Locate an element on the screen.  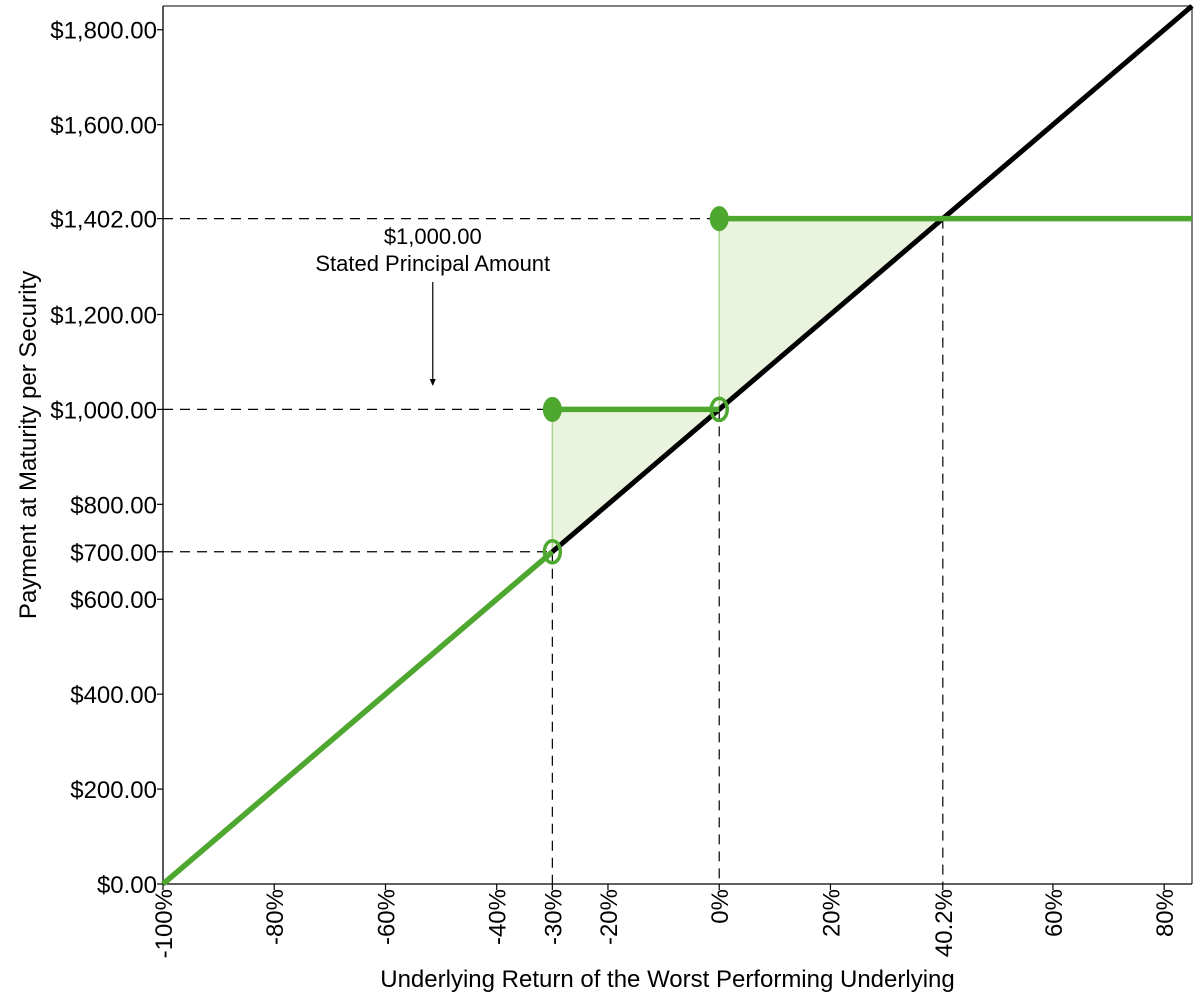
x-tick-label: 40.2% is located at coordinates (944, 923).